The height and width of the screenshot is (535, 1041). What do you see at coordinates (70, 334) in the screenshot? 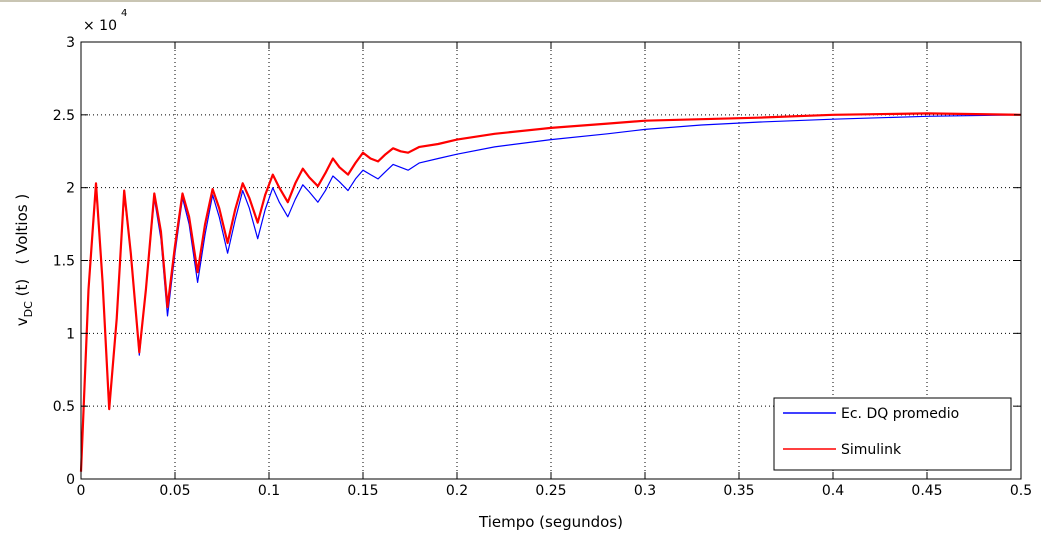
I see `y-tick-label: 1` at bounding box center [70, 334].